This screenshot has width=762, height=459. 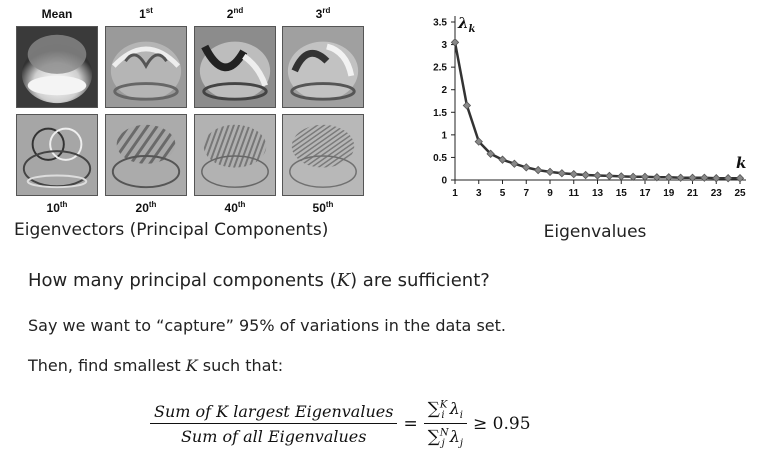 What do you see at coordinates (740, 193) in the screenshot?
I see `x-tick-label: 25` at bounding box center [740, 193].